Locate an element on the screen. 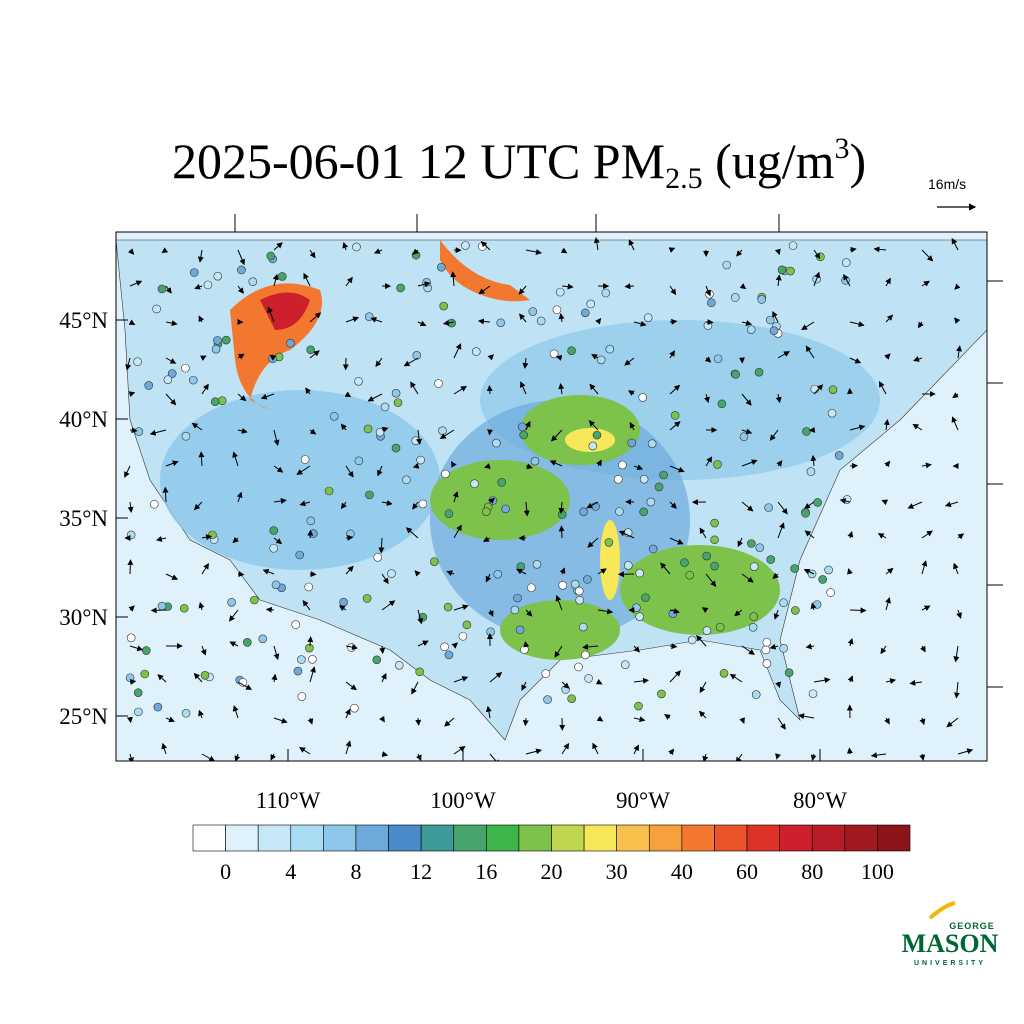  lat-label: 40°N is located at coordinates (83, 419).